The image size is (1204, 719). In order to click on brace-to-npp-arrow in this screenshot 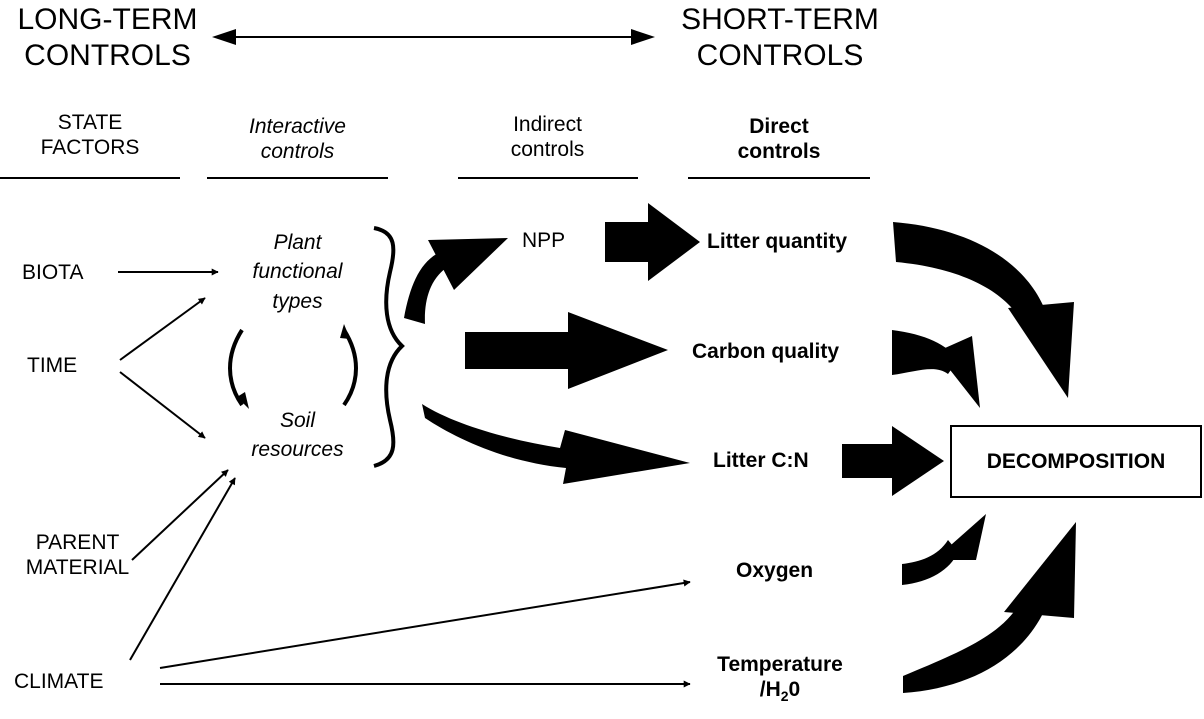, I will do `click(456, 281)`.